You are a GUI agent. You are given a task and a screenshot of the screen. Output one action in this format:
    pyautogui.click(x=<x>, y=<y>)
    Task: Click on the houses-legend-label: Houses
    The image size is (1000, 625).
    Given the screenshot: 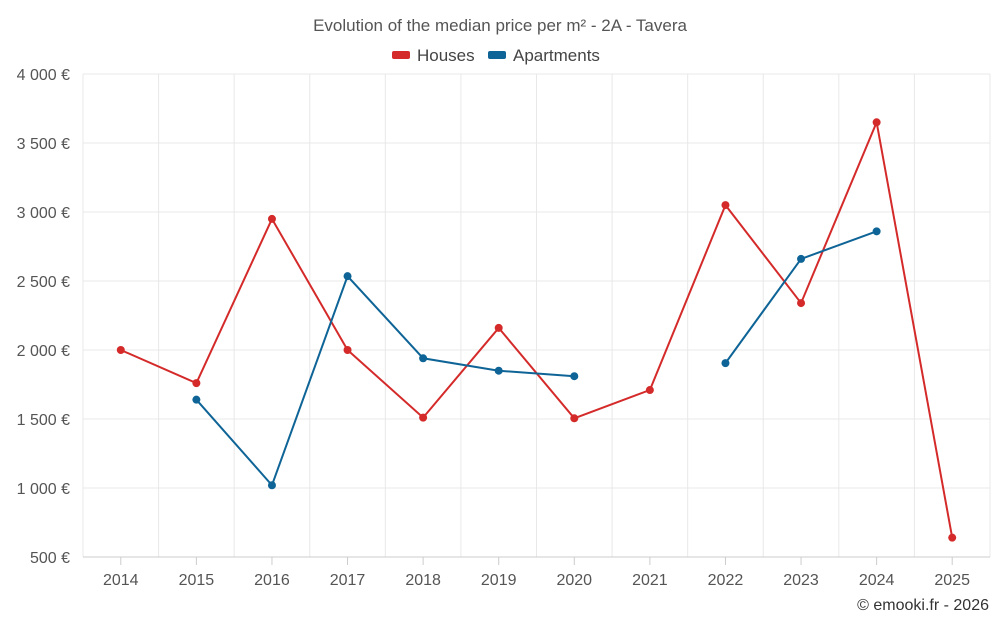 What is the action you would take?
    pyautogui.click(x=446, y=55)
    